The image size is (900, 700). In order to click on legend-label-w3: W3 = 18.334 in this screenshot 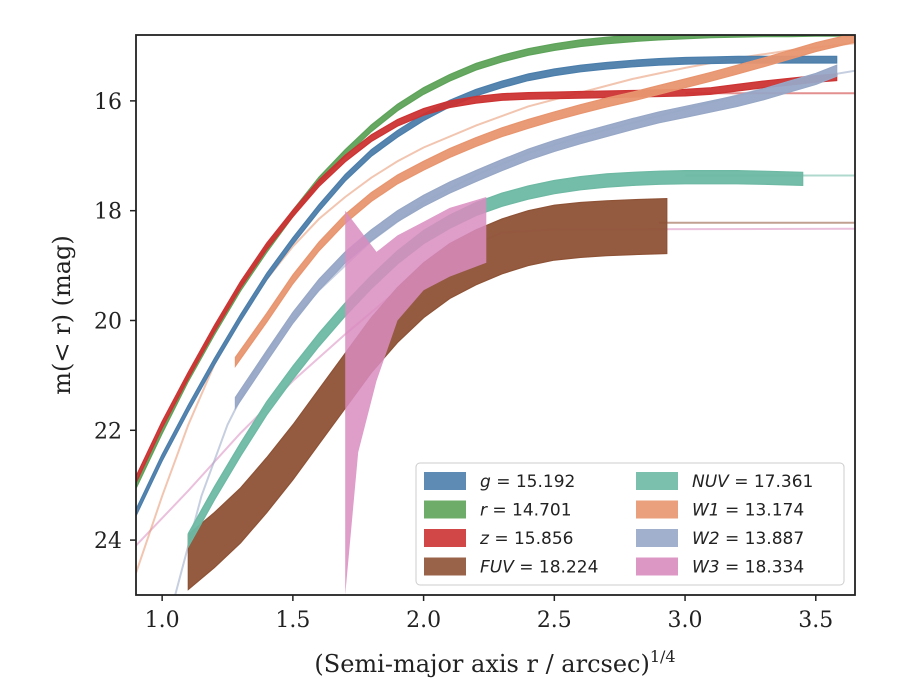, I will do `click(748, 568)`.